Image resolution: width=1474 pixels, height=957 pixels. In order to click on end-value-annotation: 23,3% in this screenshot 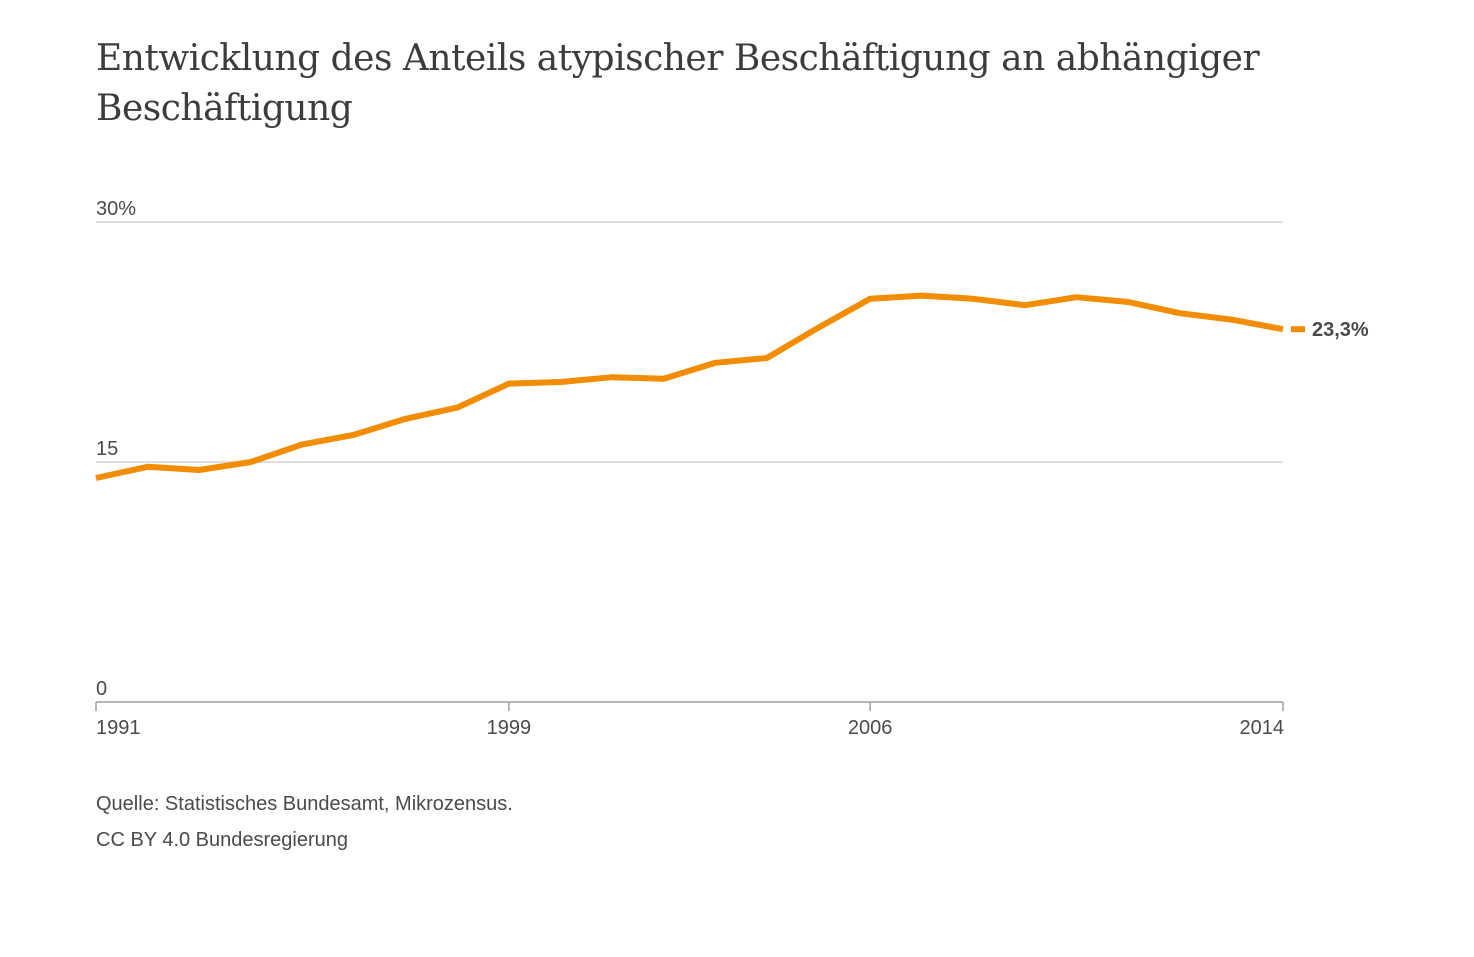, I will do `click(1330, 330)`.